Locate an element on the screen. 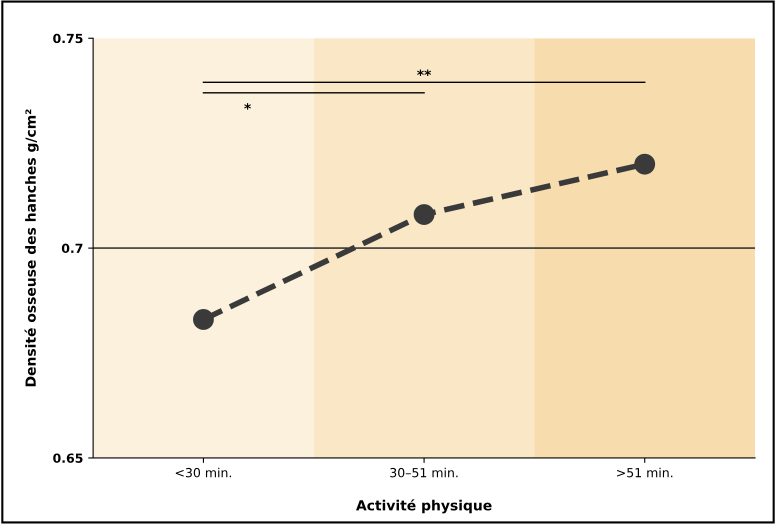 The height and width of the screenshot is (524, 776). x-tick-label: 30–51 min. is located at coordinates (424, 473).